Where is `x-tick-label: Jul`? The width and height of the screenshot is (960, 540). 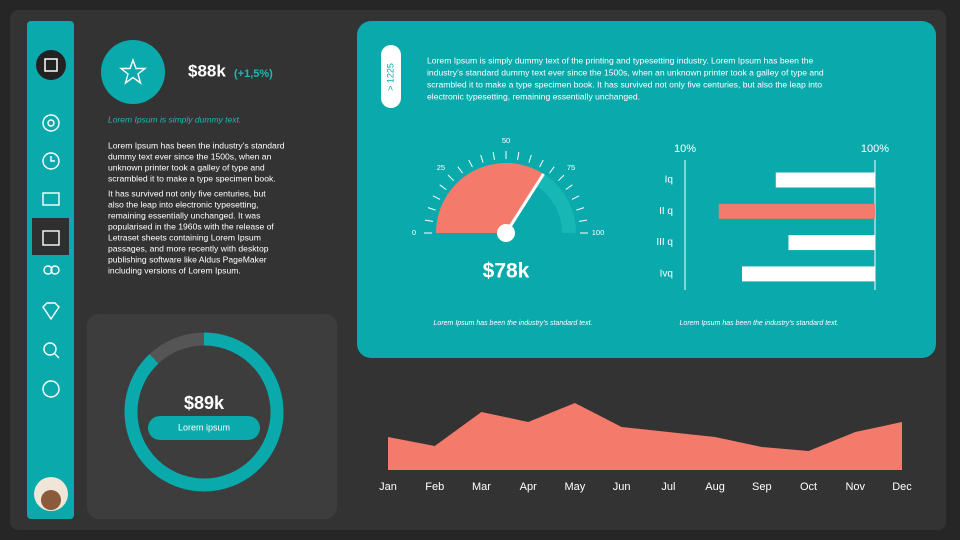
x-tick-label: Jul is located at coordinates (668, 487).